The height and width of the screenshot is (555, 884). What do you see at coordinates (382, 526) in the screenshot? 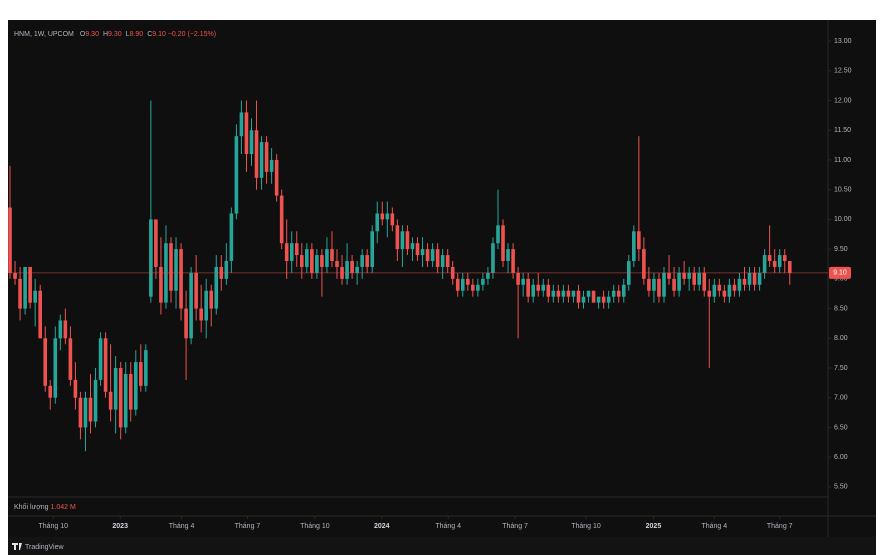
I see `x-tick-label: 2024` at bounding box center [382, 526].